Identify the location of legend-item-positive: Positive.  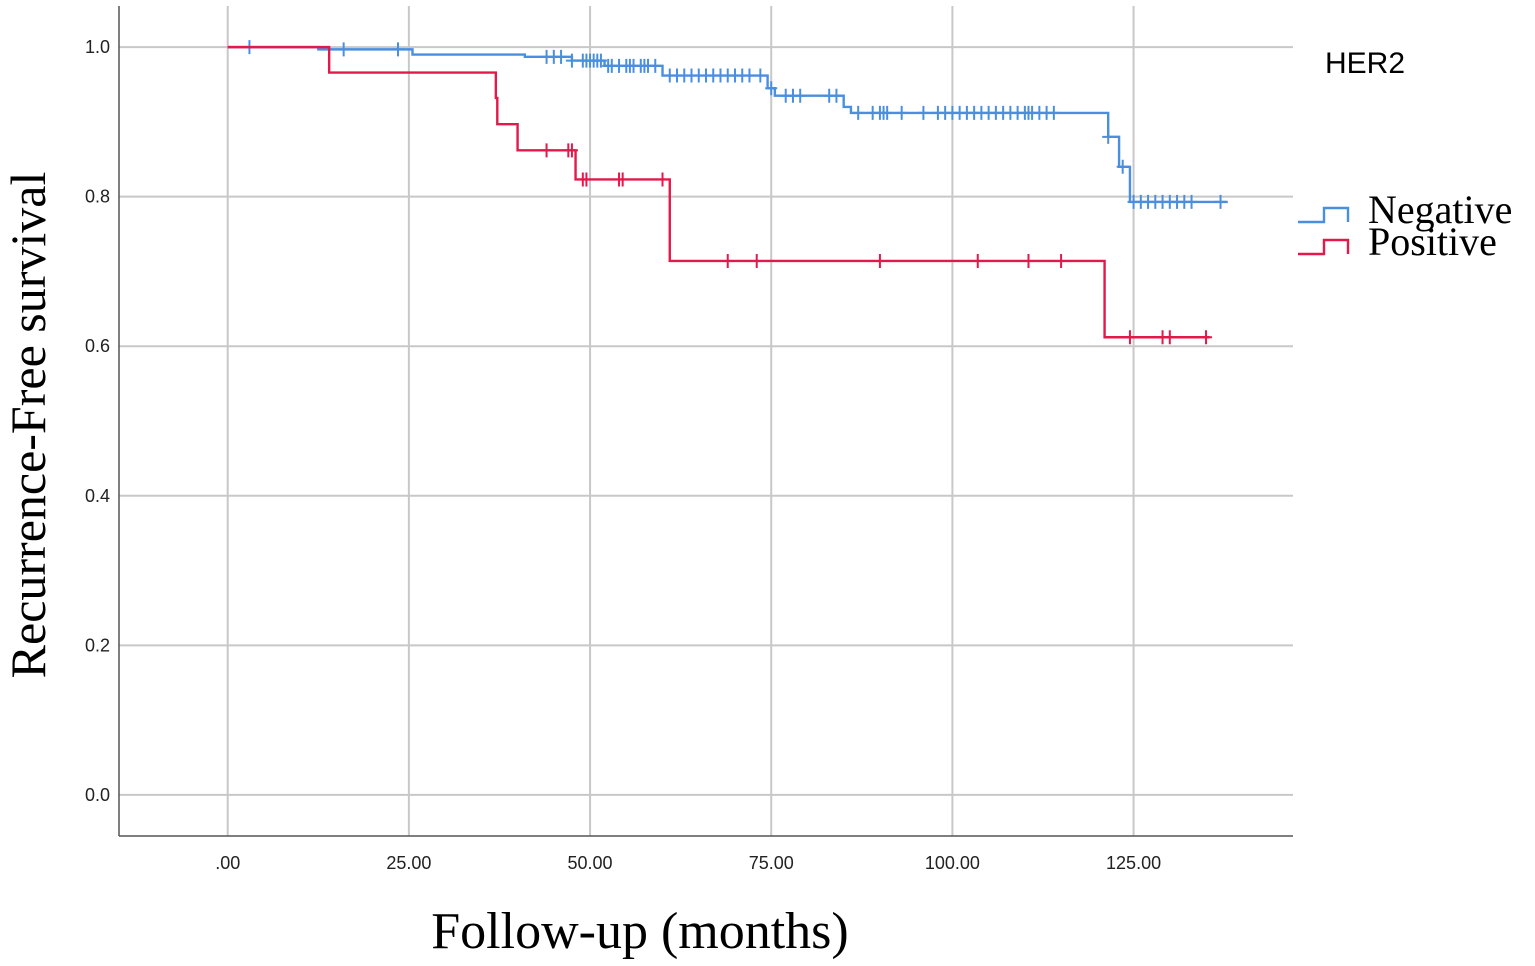
(1397, 241).